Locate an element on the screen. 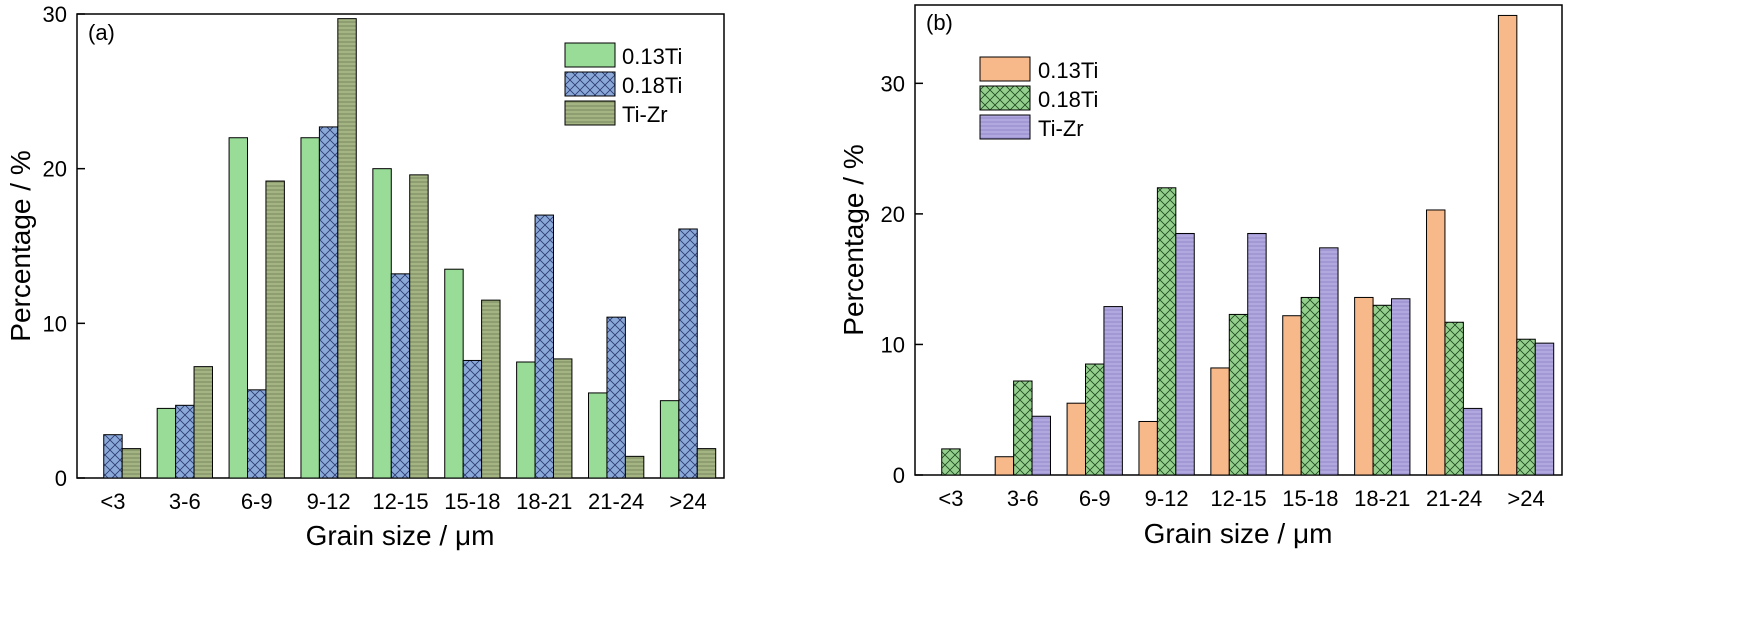 Image resolution: width=1758 pixels, height=621 pixels. panel-label: (b) is located at coordinates (939, 22).